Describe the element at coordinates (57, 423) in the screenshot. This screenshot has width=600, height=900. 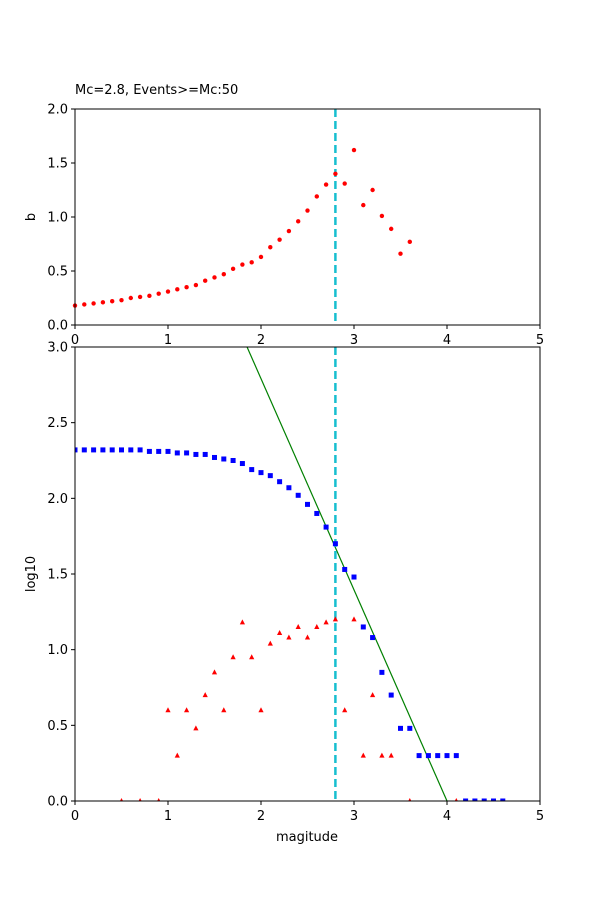
I see `bottom-y-tick-label: 2.5` at that location.